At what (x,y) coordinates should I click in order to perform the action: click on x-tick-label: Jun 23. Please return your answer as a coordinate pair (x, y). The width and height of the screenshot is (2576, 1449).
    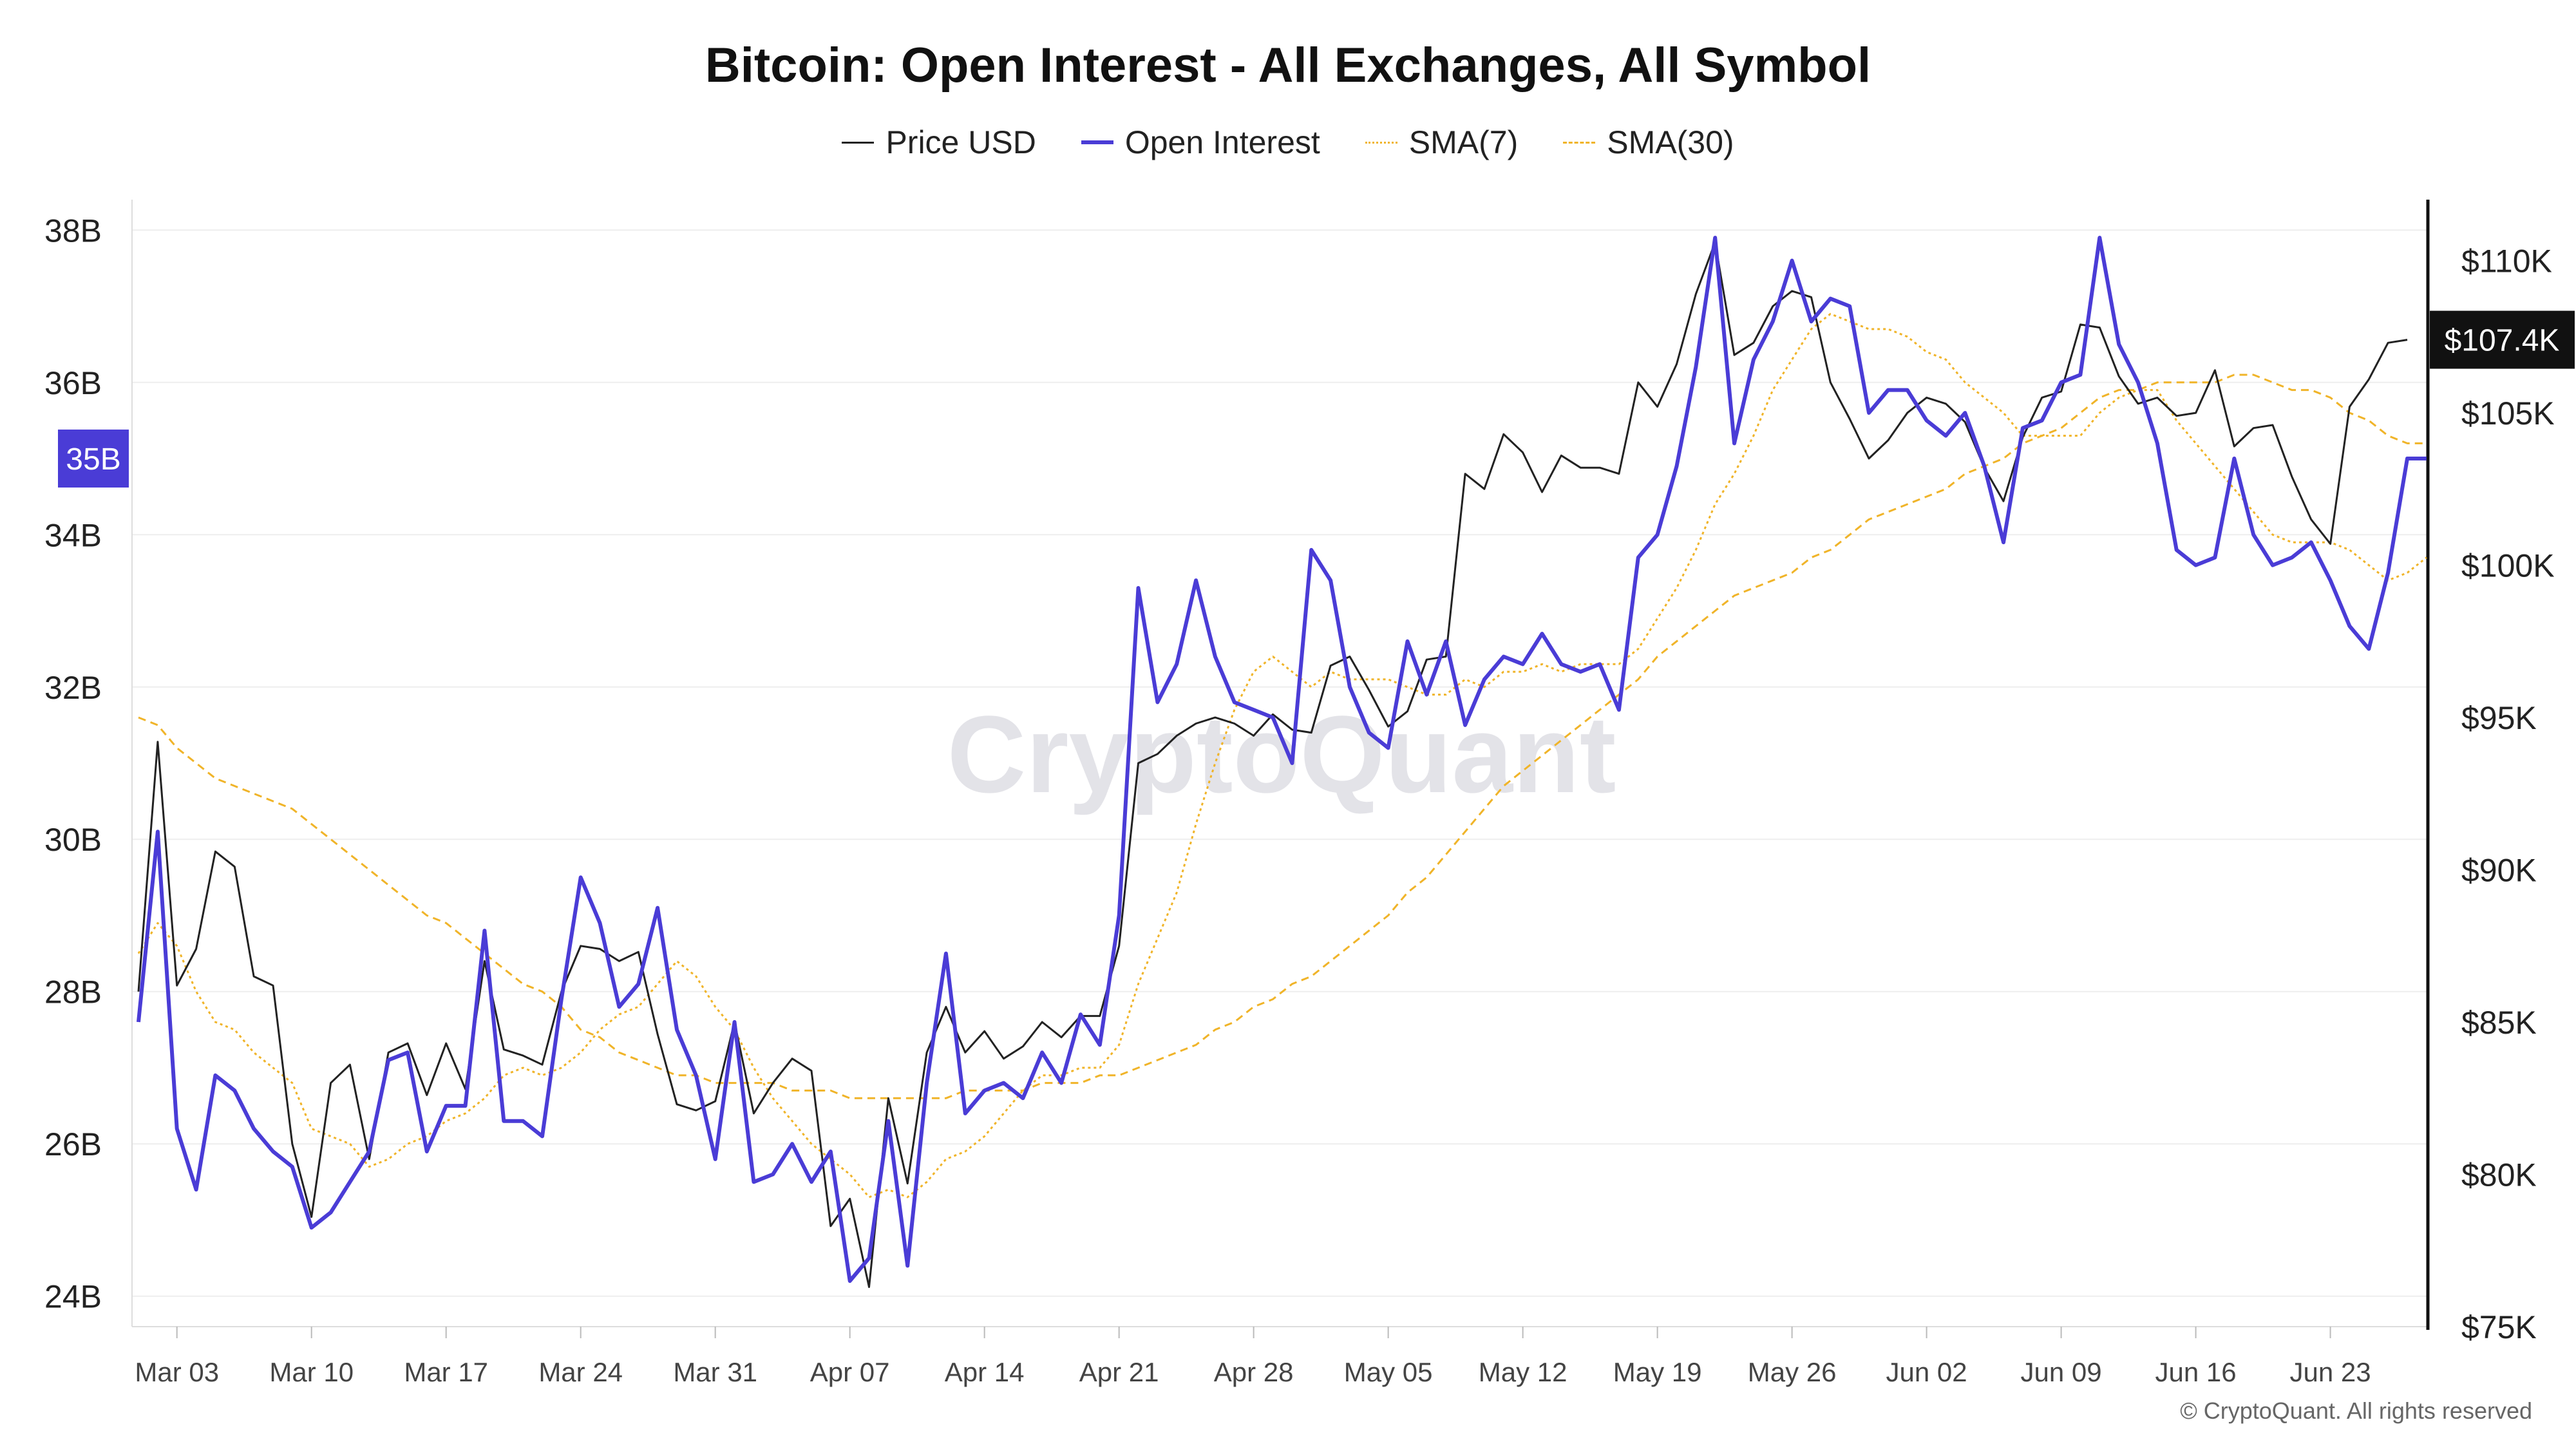
    Looking at the image, I should click on (2330, 1372).